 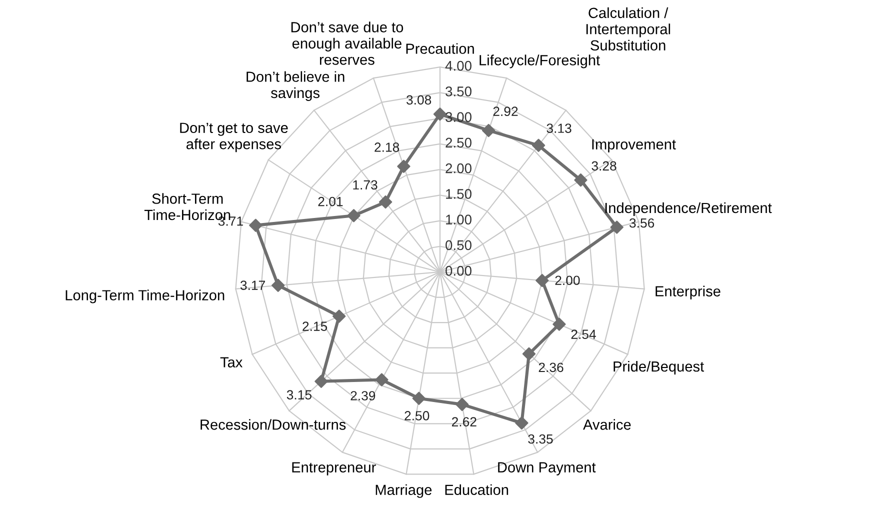 What do you see at coordinates (231, 362) in the screenshot?
I see `spoke-label: Tax` at bounding box center [231, 362].